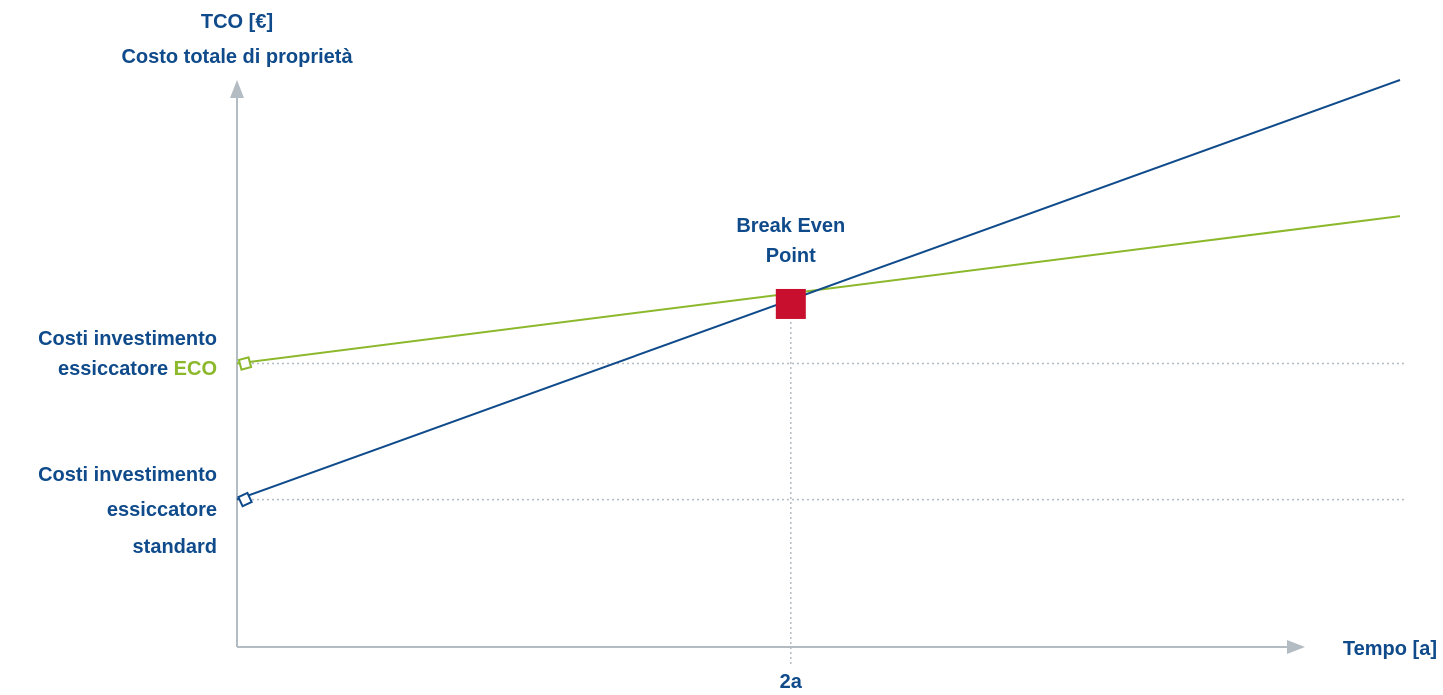  Describe the element at coordinates (791, 256) in the screenshot. I see `break-even-label-line2: Point` at that location.